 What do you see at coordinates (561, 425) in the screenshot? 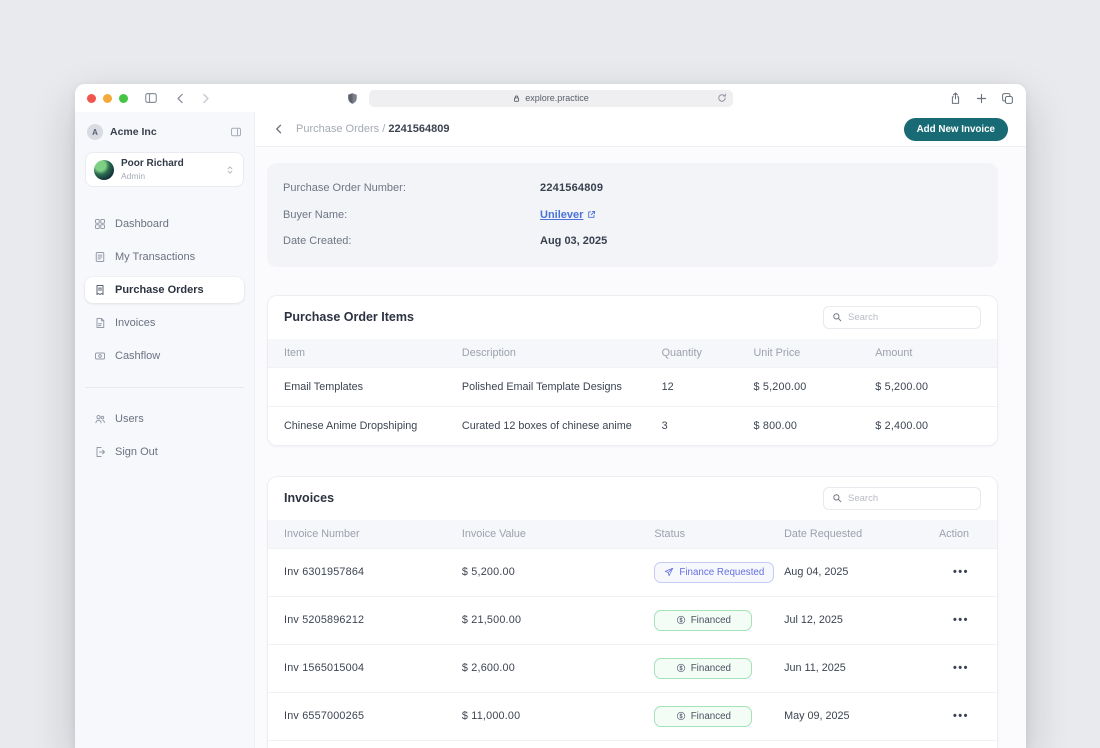
I see `description-cell: Curated 12 boxes of chinese anime` at bounding box center [561, 425].